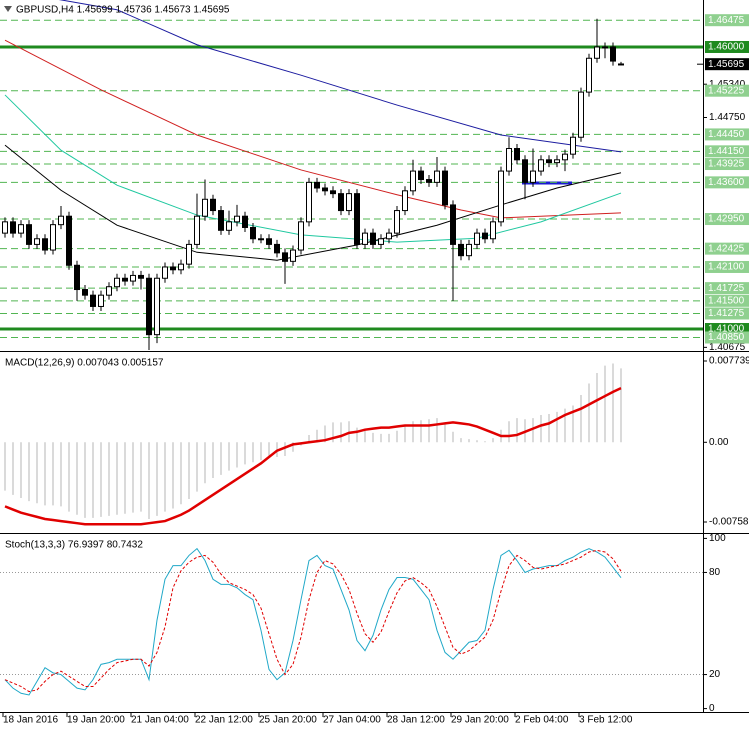 The height and width of the screenshot is (731, 749). I want to click on level-label: 1.44150, so click(726, 151).